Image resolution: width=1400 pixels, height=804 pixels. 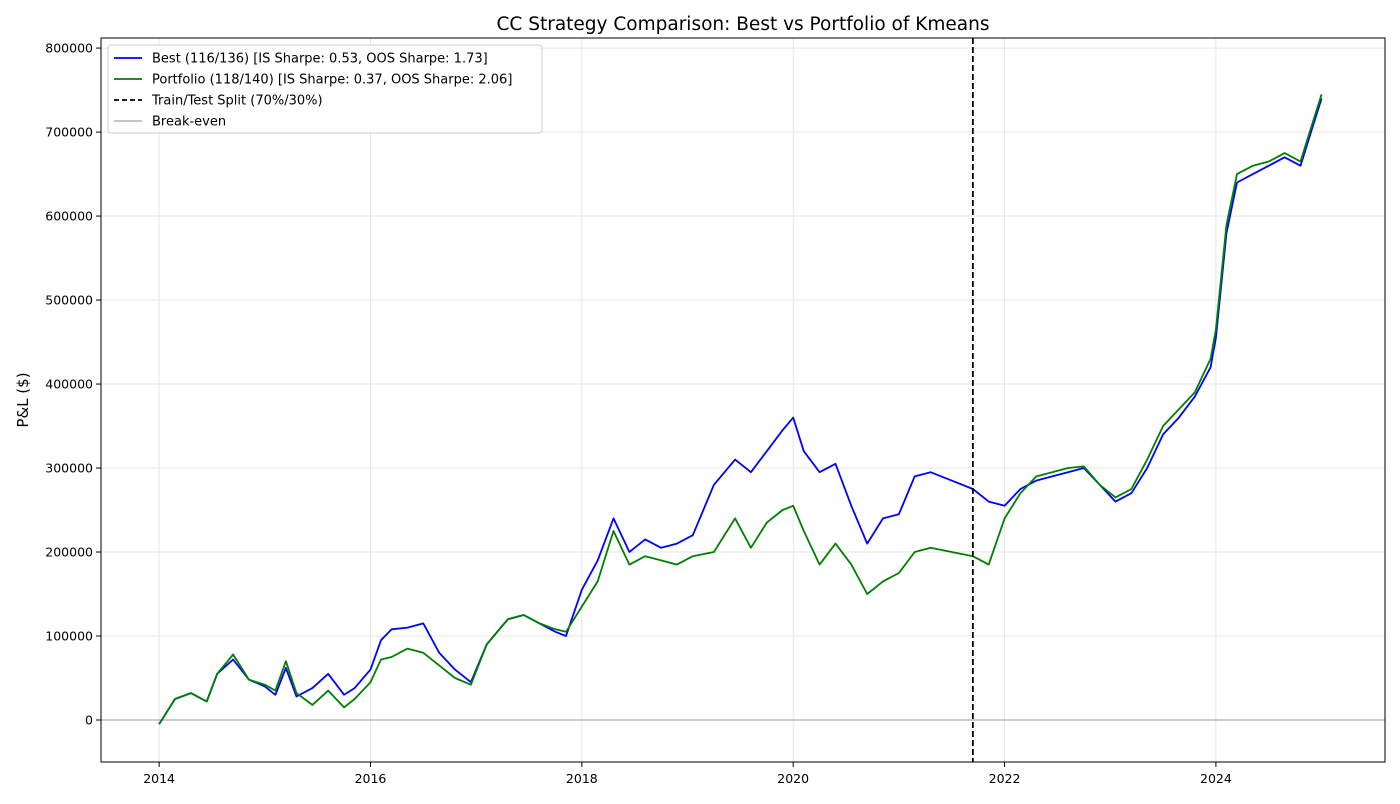 I want to click on x-tick-label: 2014, so click(x=159, y=778).